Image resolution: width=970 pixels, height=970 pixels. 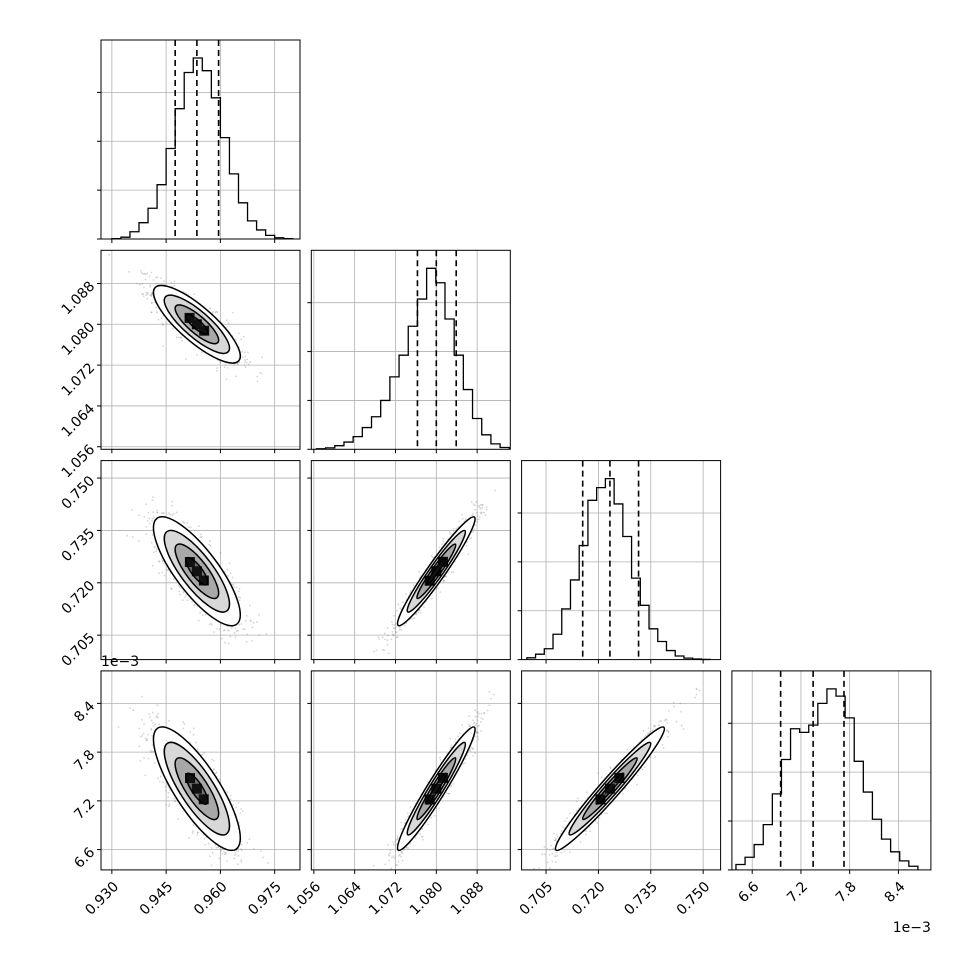 I want to click on density-cell--1, so click(x=189, y=317).